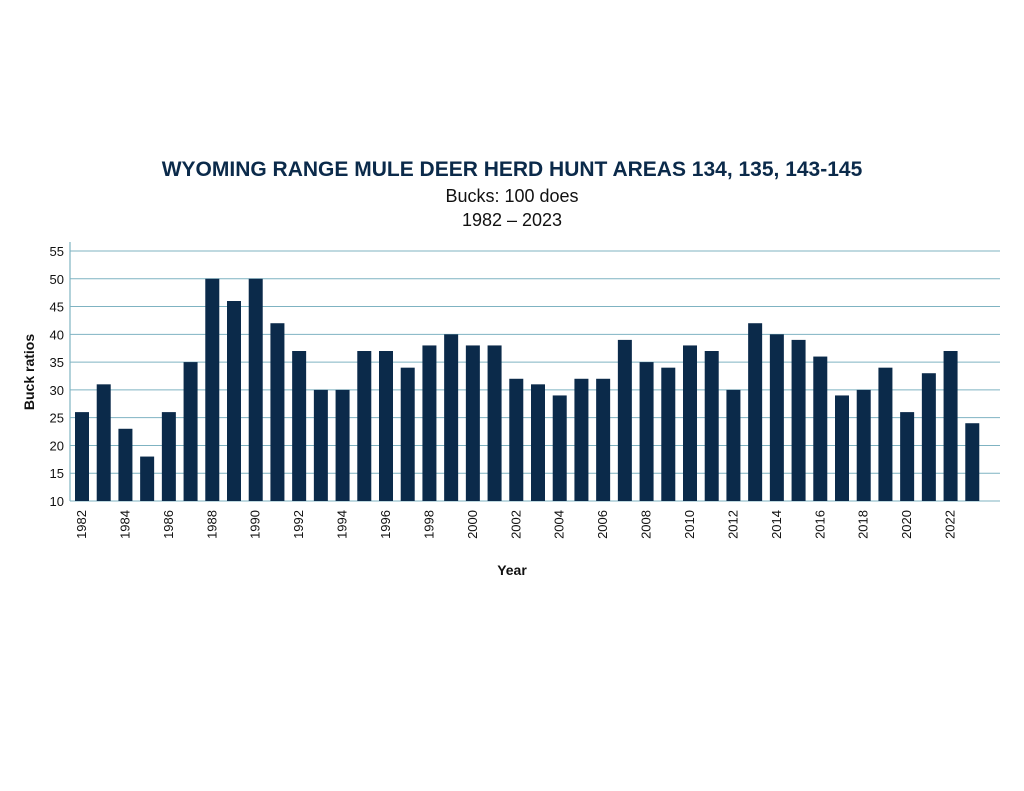 This screenshot has width=1024, height=791. Describe the element at coordinates (125, 464) in the screenshot. I see `bar-1984` at that location.